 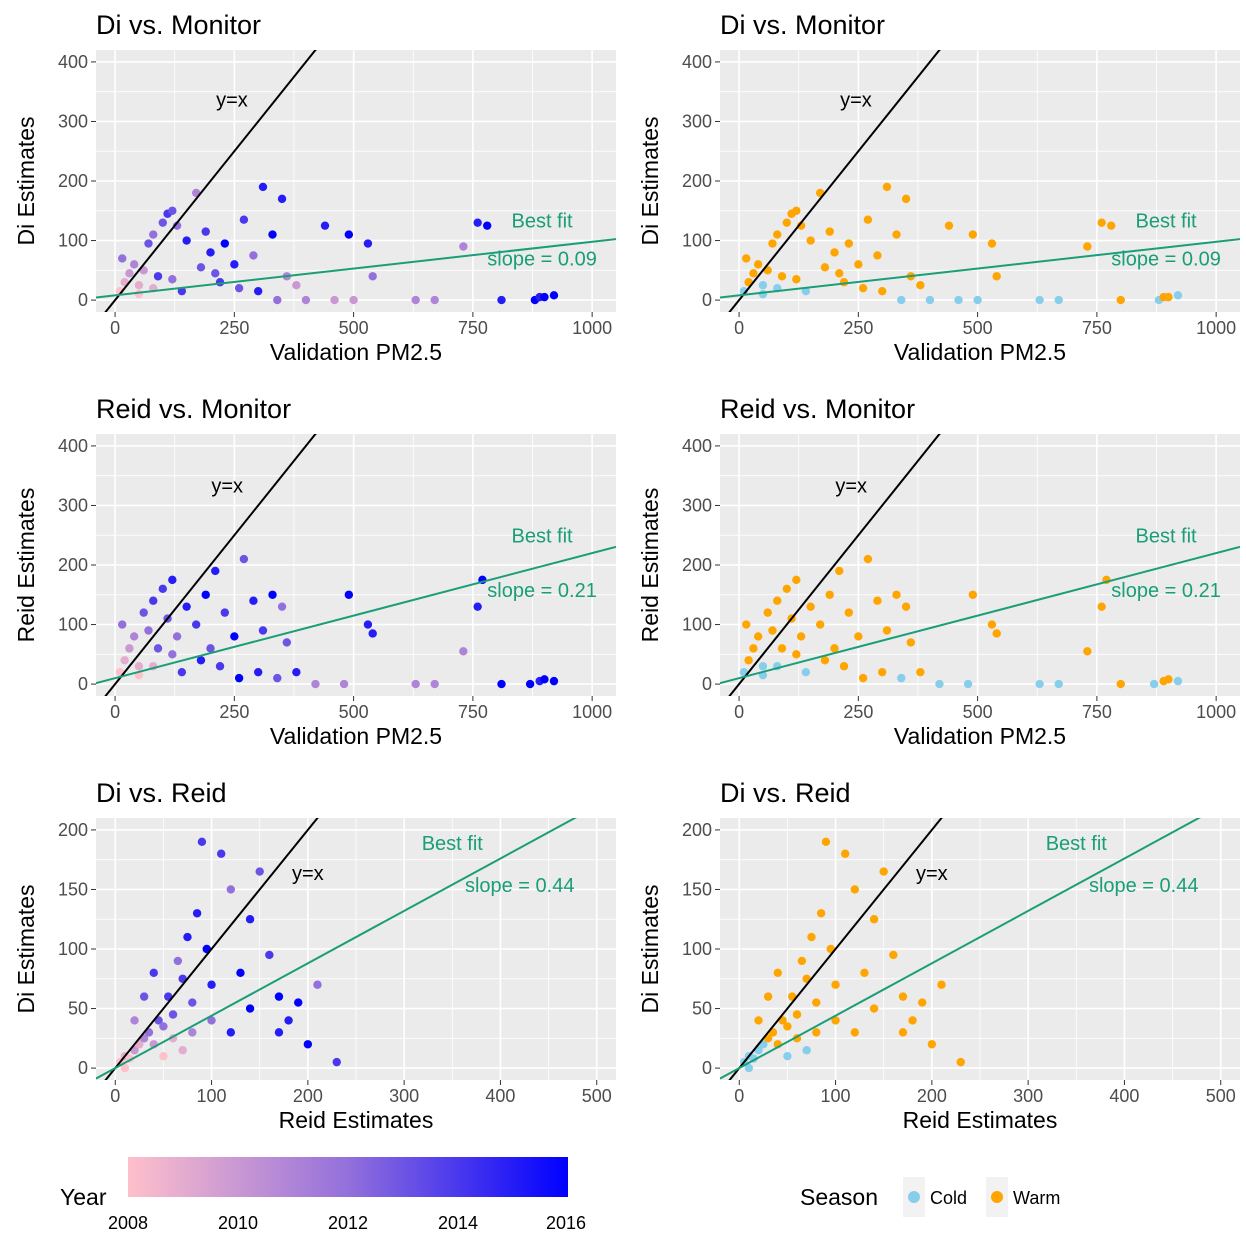 What do you see at coordinates (960, 949) in the screenshot?
I see `best-fit-line` at bounding box center [960, 949].